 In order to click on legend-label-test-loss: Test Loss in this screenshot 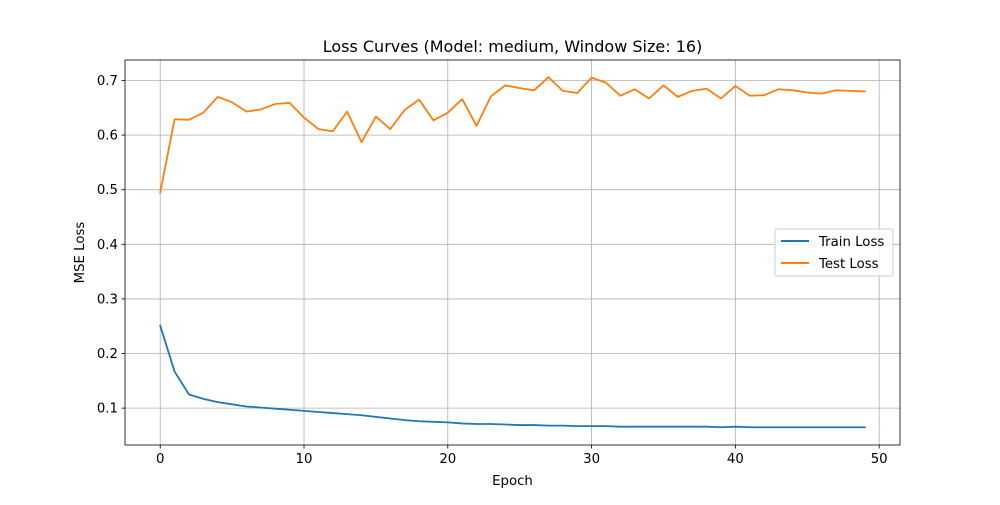, I will do `click(848, 264)`.